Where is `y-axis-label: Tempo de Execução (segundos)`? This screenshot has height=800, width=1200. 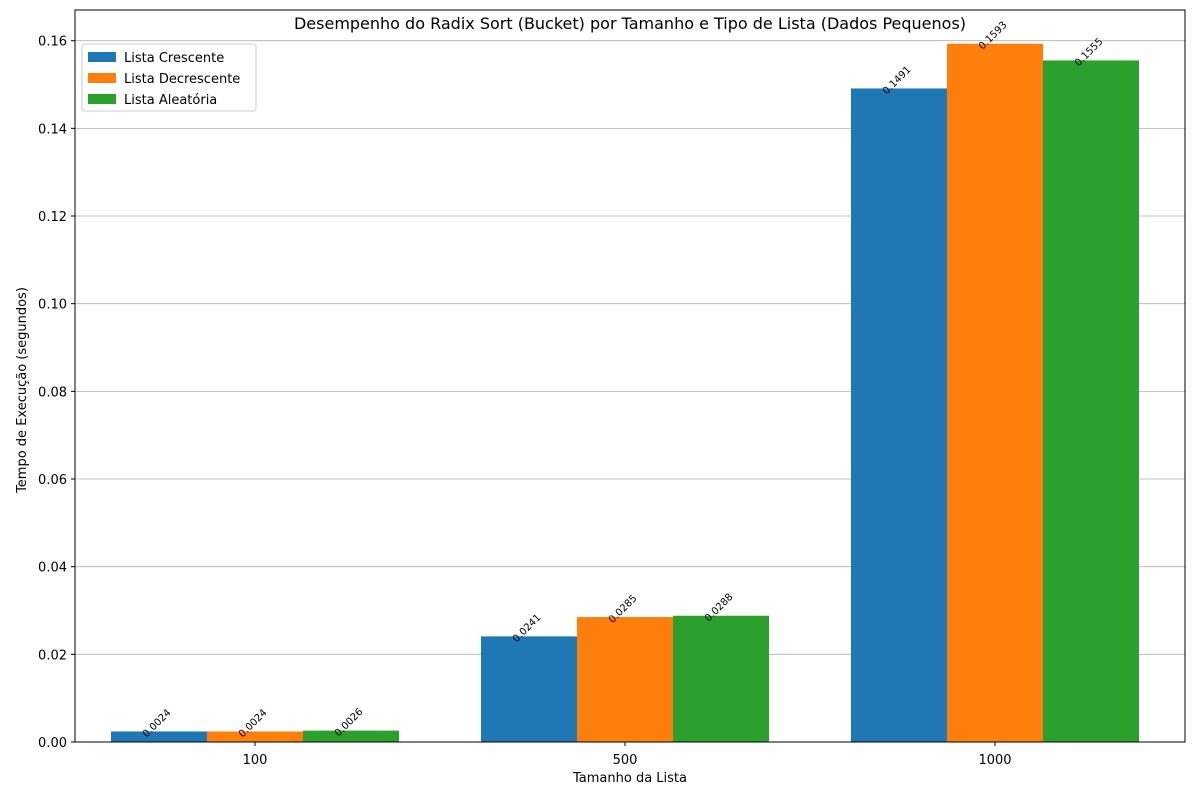 y-axis-label: Tempo de Execução (segundos) is located at coordinates (22, 390).